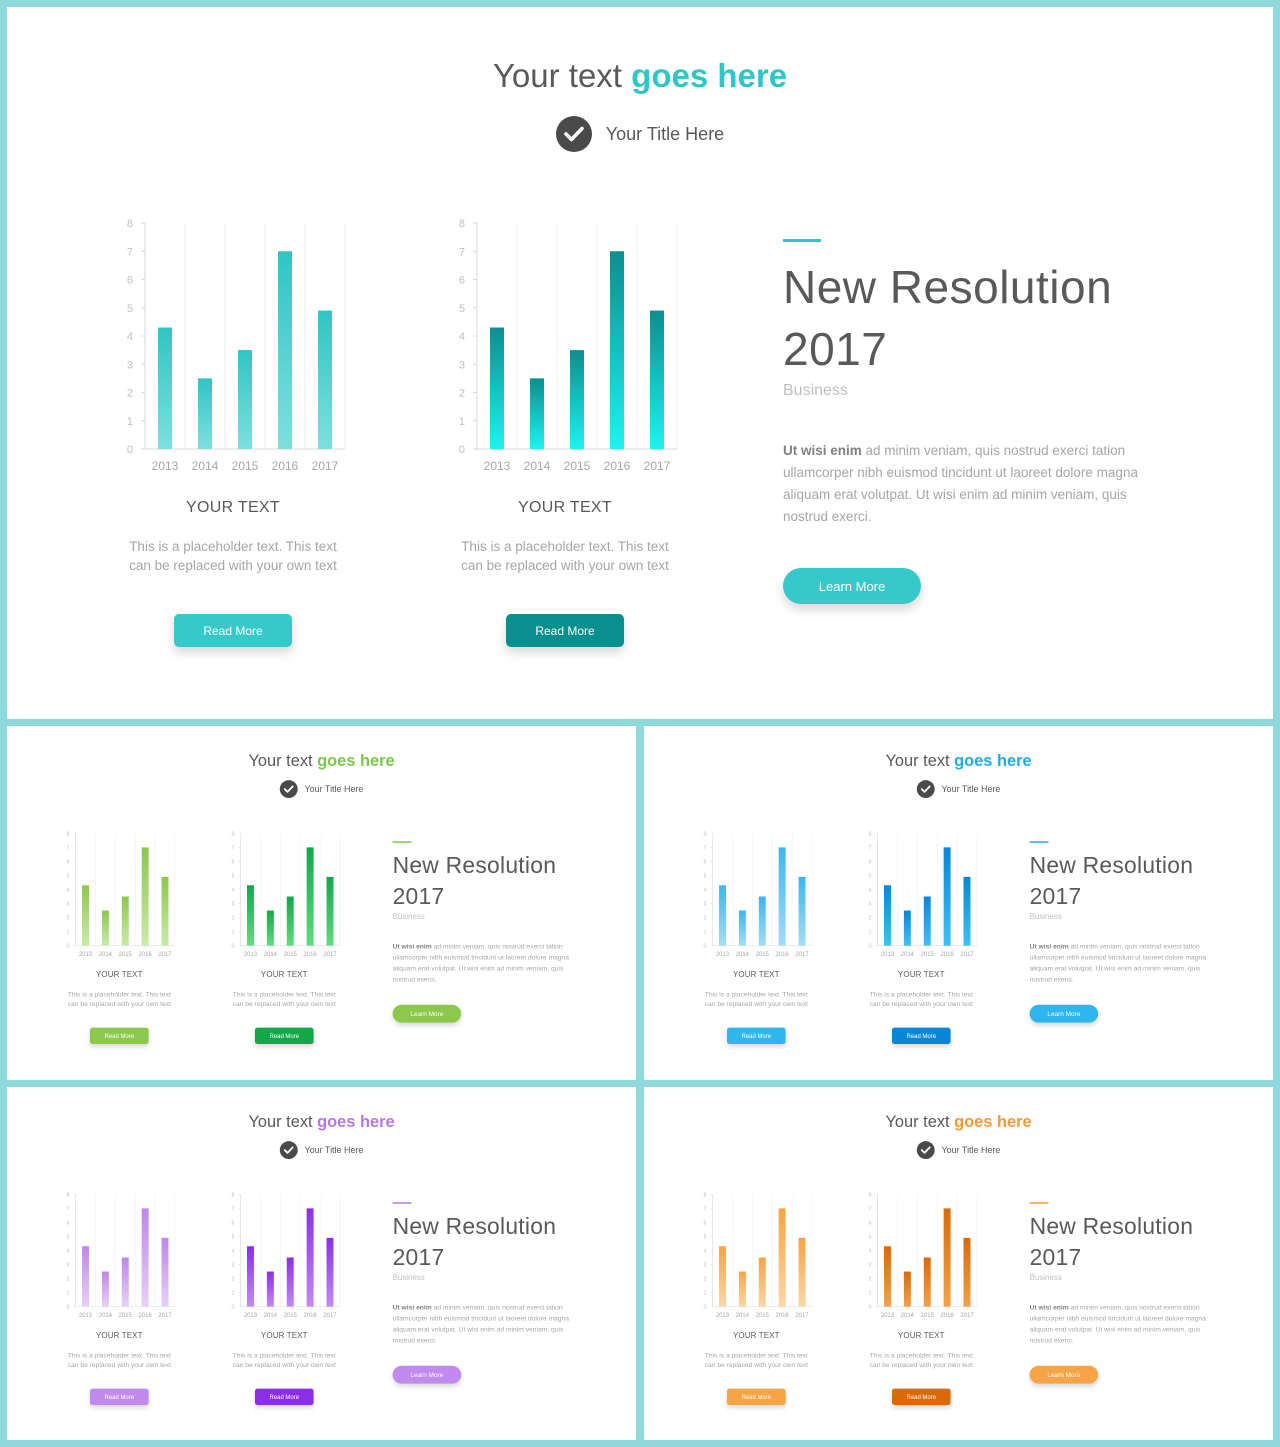 The height and width of the screenshot is (1447, 1280). Describe the element at coordinates (271, 1316) in the screenshot. I see `x-tick-label: 2014` at that location.